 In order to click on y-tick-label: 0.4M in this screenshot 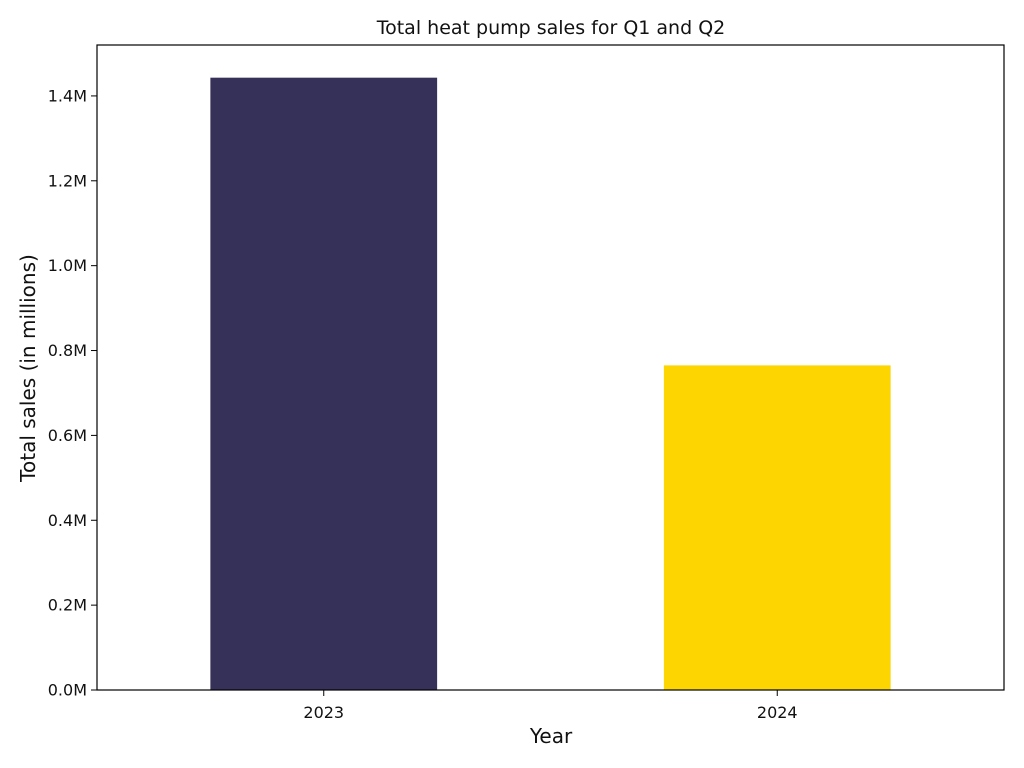, I will do `click(67, 520)`.